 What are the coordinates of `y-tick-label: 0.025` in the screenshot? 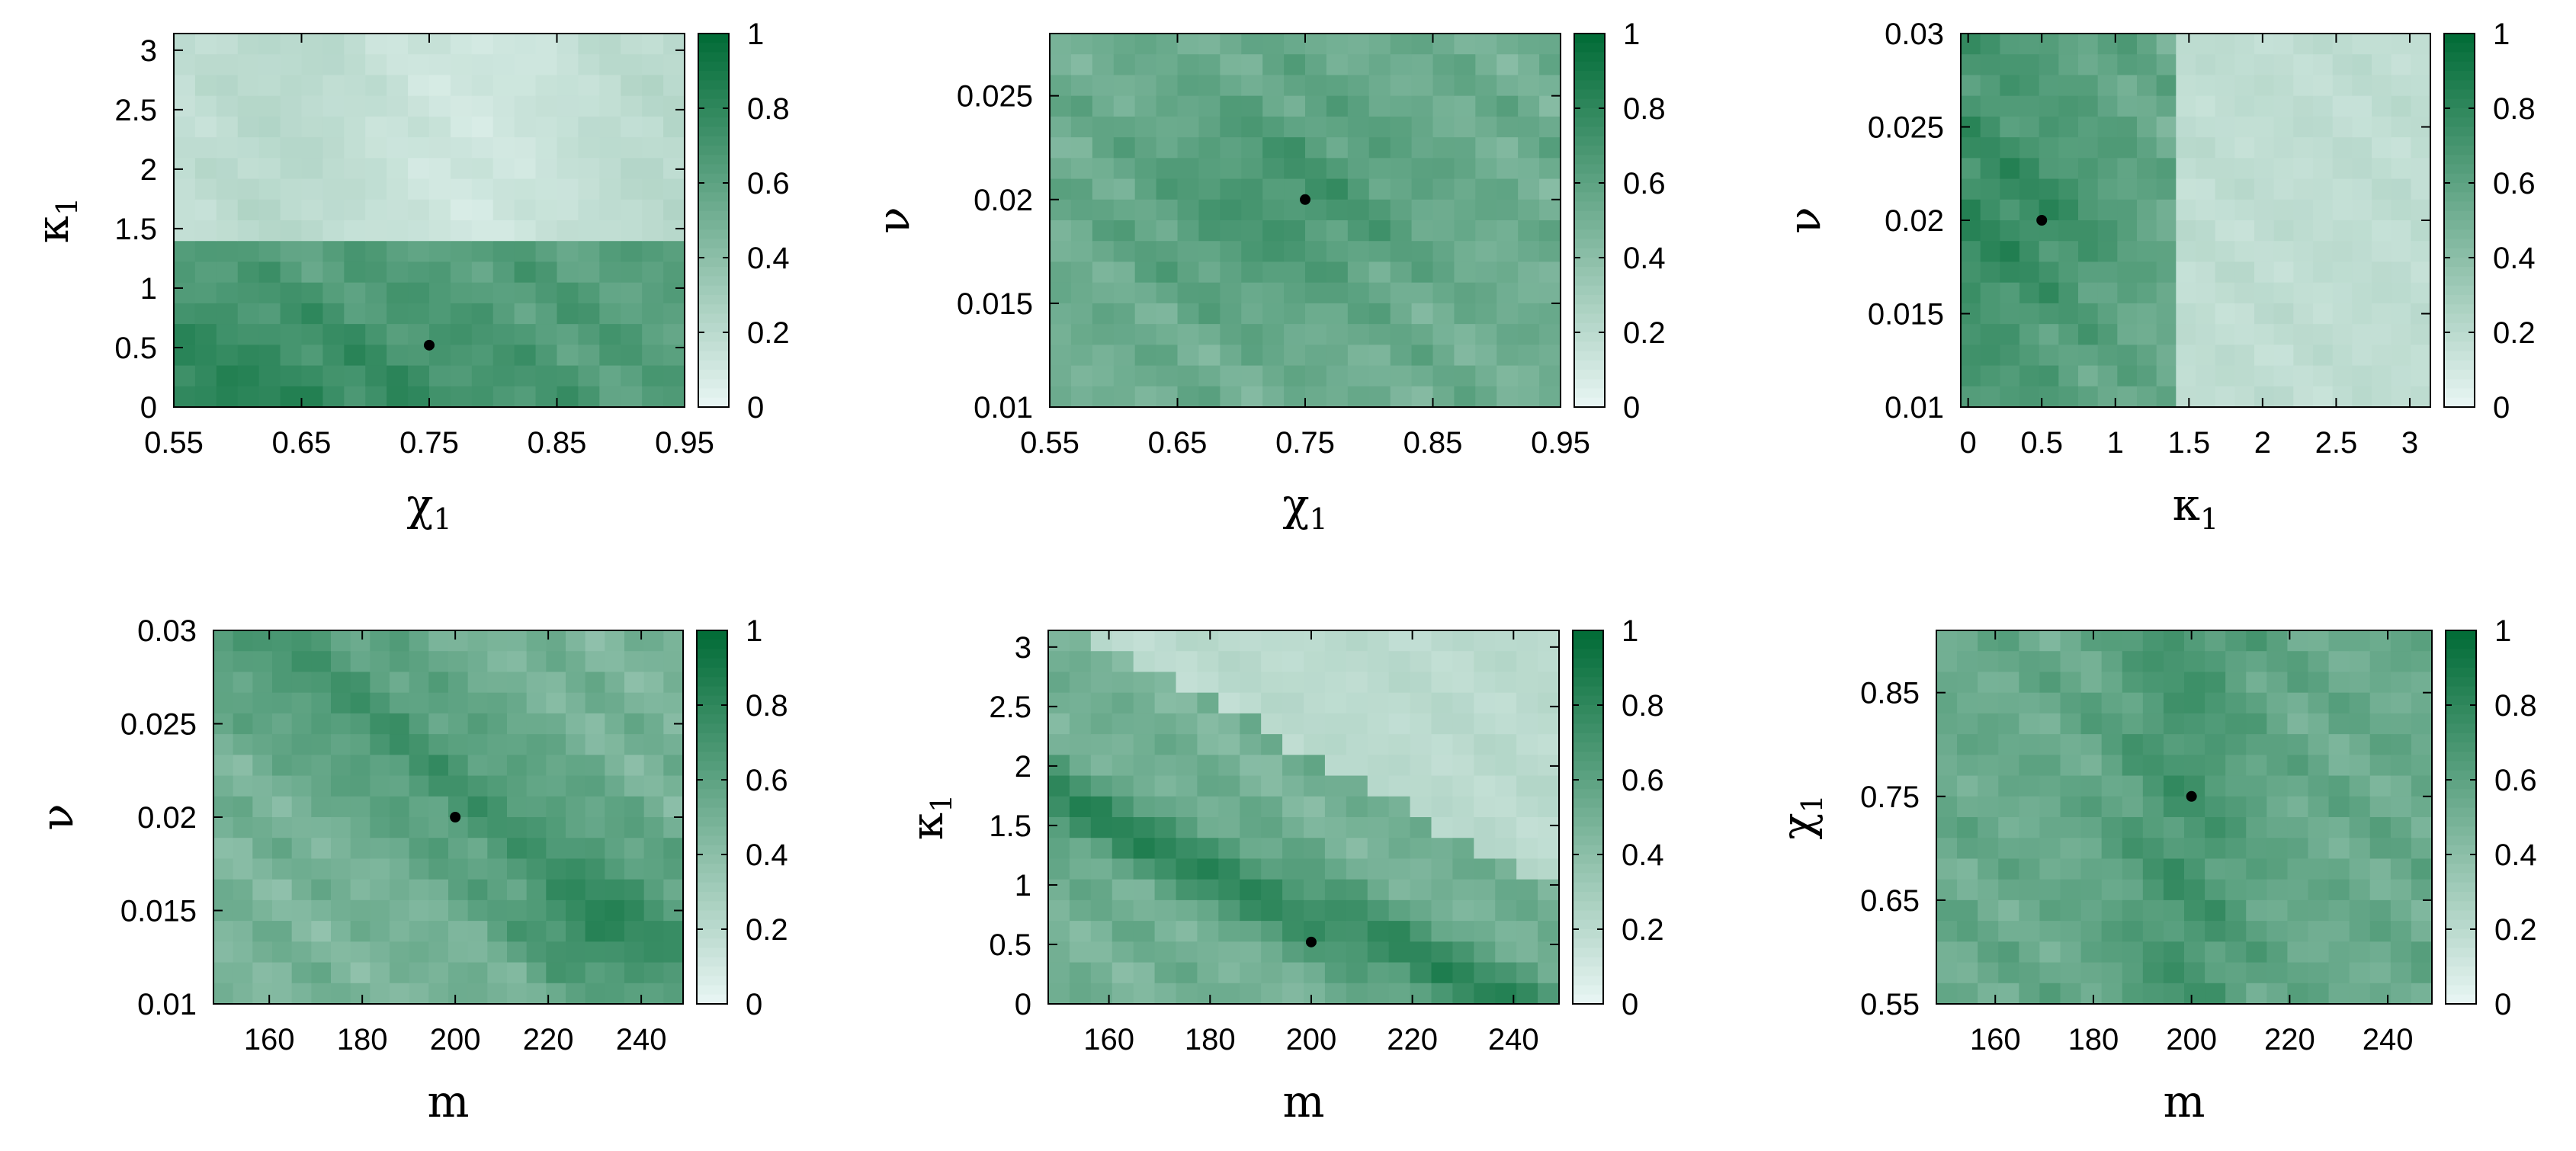 It's located at (158, 725).